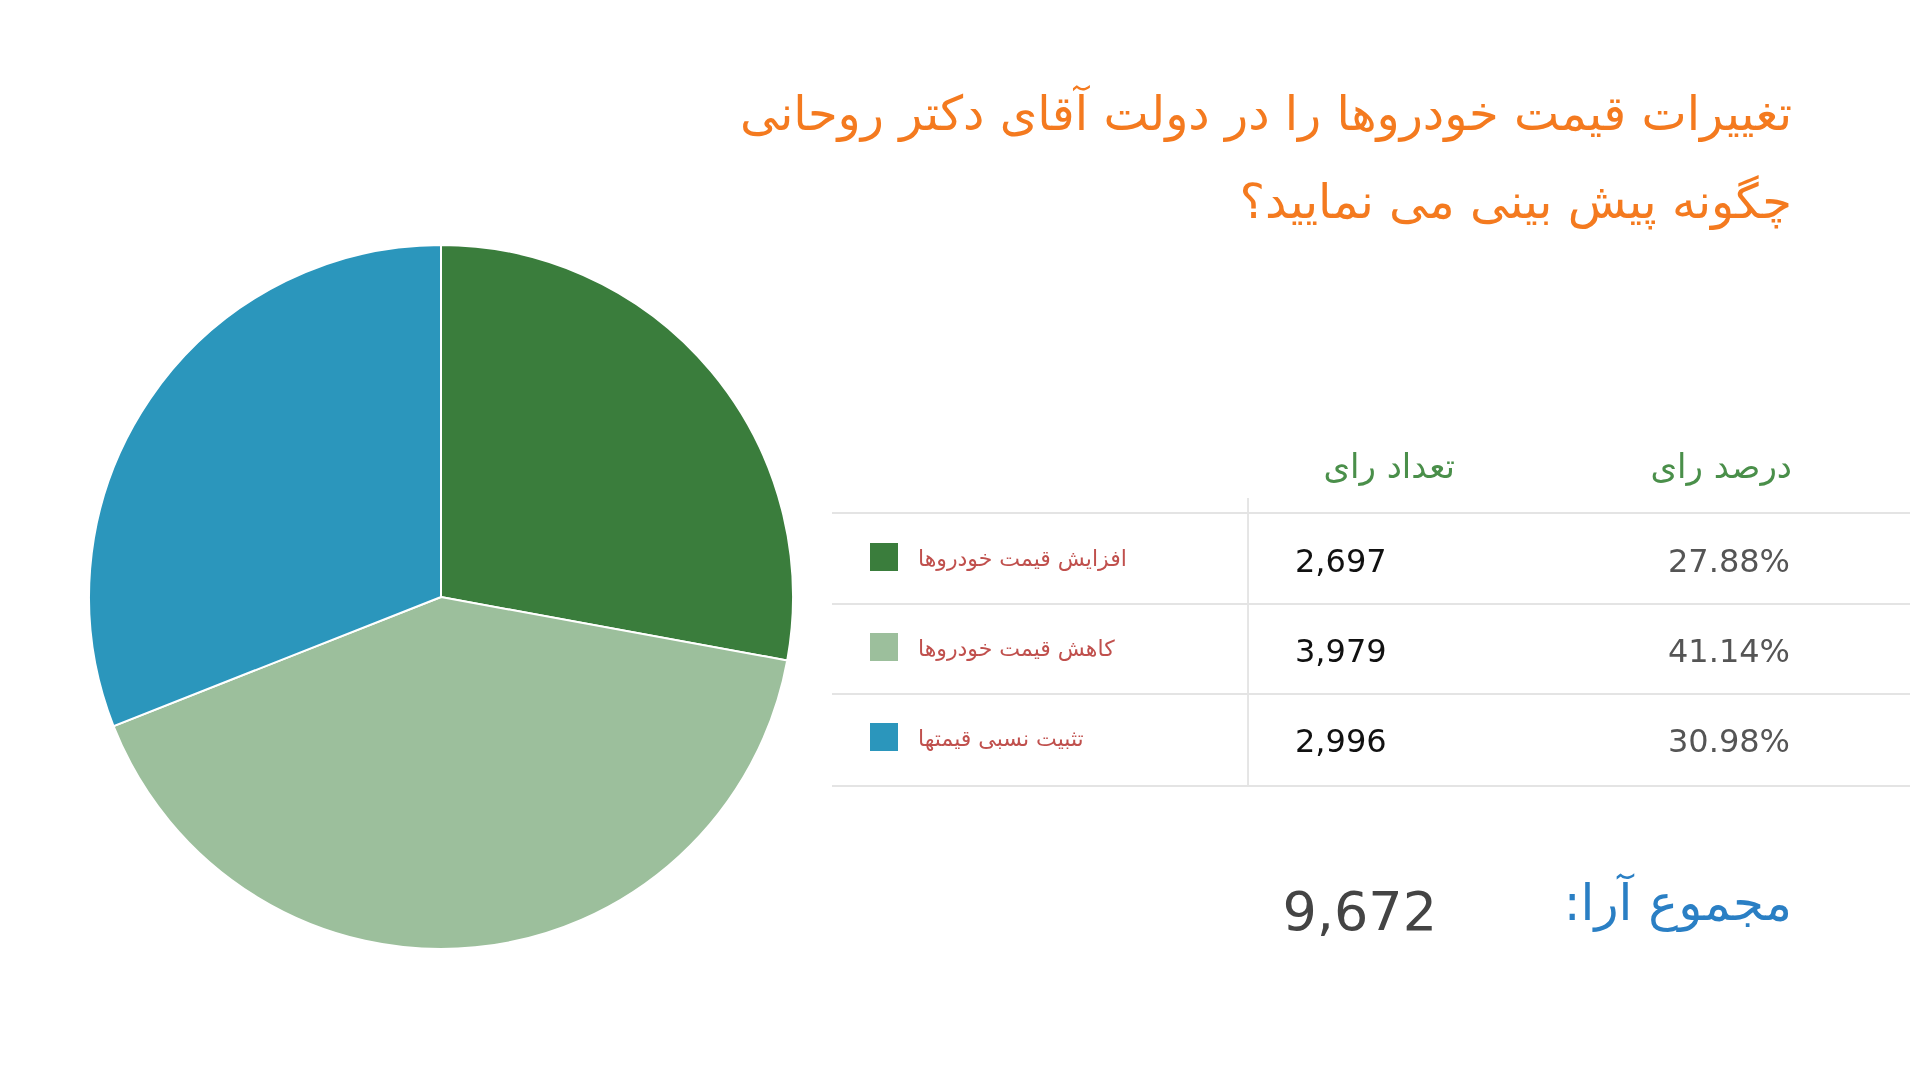 The width and height of the screenshot is (1920, 1065). Describe the element at coordinates (1359, 911) in the screenshot. I see `text: 9,672` at that location.